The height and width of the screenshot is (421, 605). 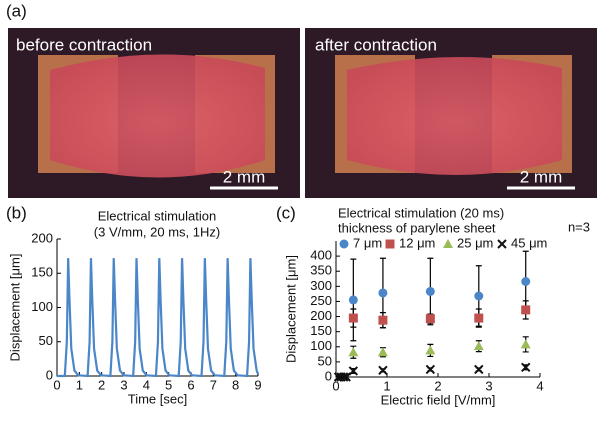 I want to click on annotation: thickness of parylene sheet, so click(x=417, y=227).